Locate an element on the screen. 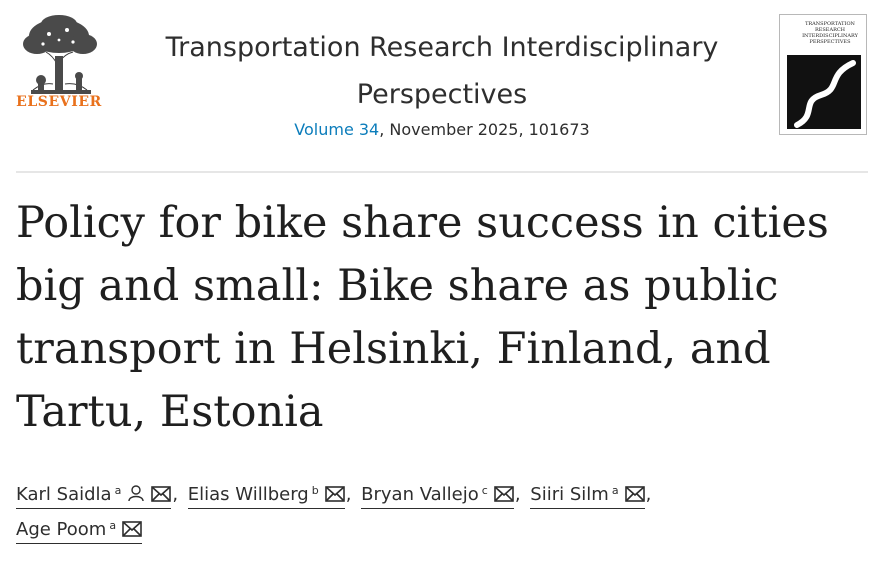 This screenshot has width=877, height=565. author-siiri-silm: Siiri Silm a is located at coordinates (587, 493).